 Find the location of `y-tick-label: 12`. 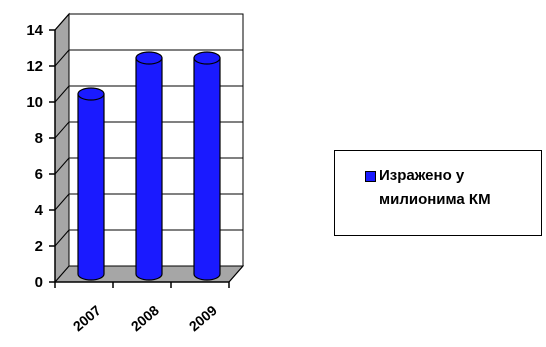

y-tick-label: 12 is located at coordinates (34, 66).